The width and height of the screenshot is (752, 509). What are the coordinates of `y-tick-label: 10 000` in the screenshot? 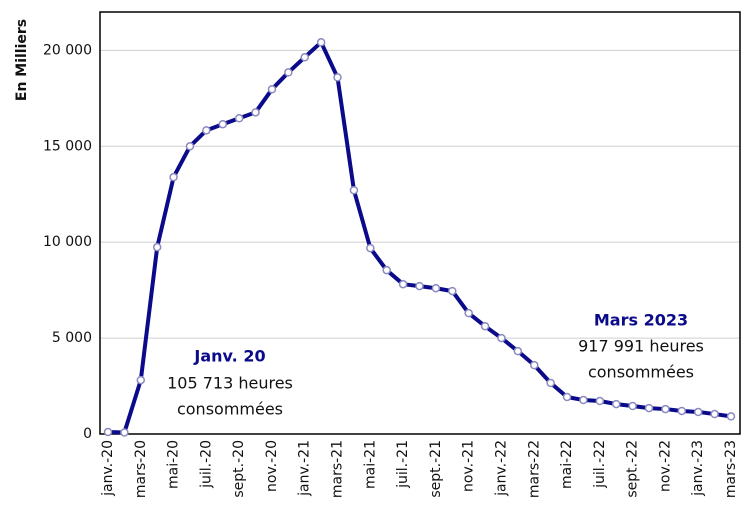 It's located at (67, 242).